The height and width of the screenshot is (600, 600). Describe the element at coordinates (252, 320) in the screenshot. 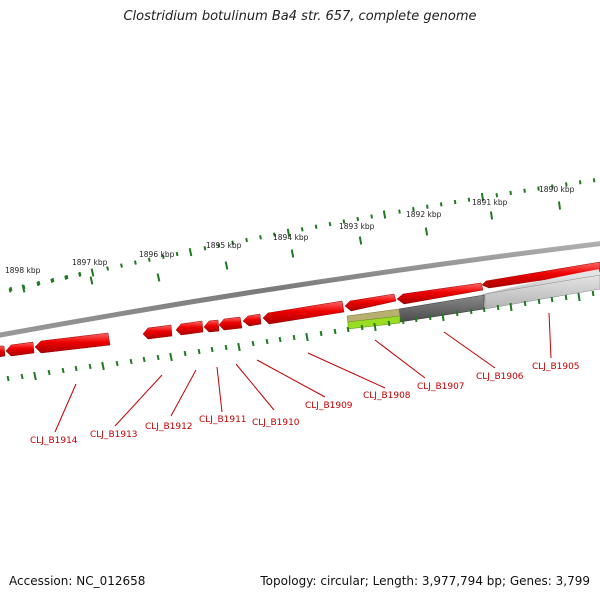

I see `gene-arrow-CLJ_B1910` at that location.